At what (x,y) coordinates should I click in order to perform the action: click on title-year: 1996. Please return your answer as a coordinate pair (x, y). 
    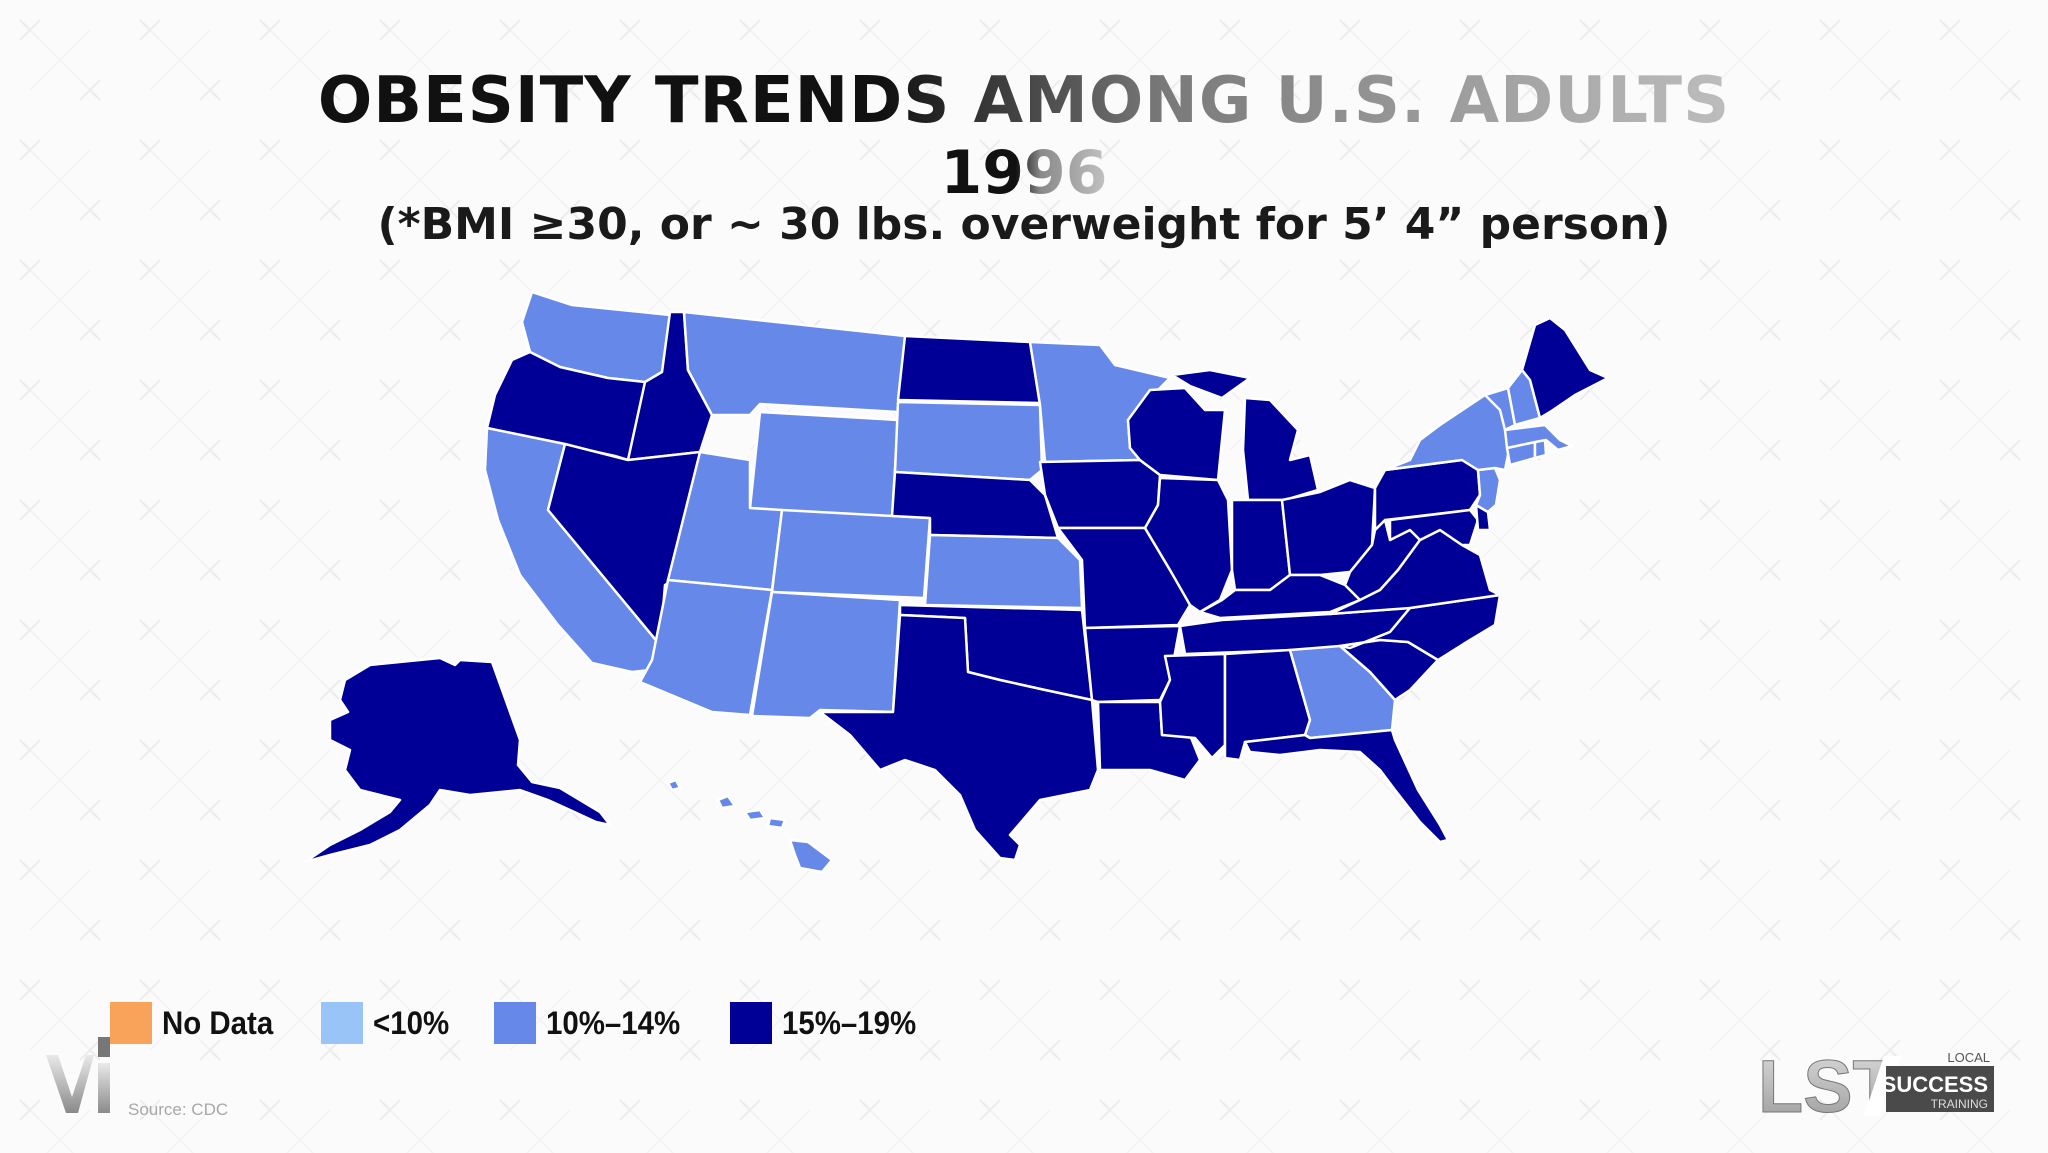
    Looking at the image, I should click on (1024, 173).